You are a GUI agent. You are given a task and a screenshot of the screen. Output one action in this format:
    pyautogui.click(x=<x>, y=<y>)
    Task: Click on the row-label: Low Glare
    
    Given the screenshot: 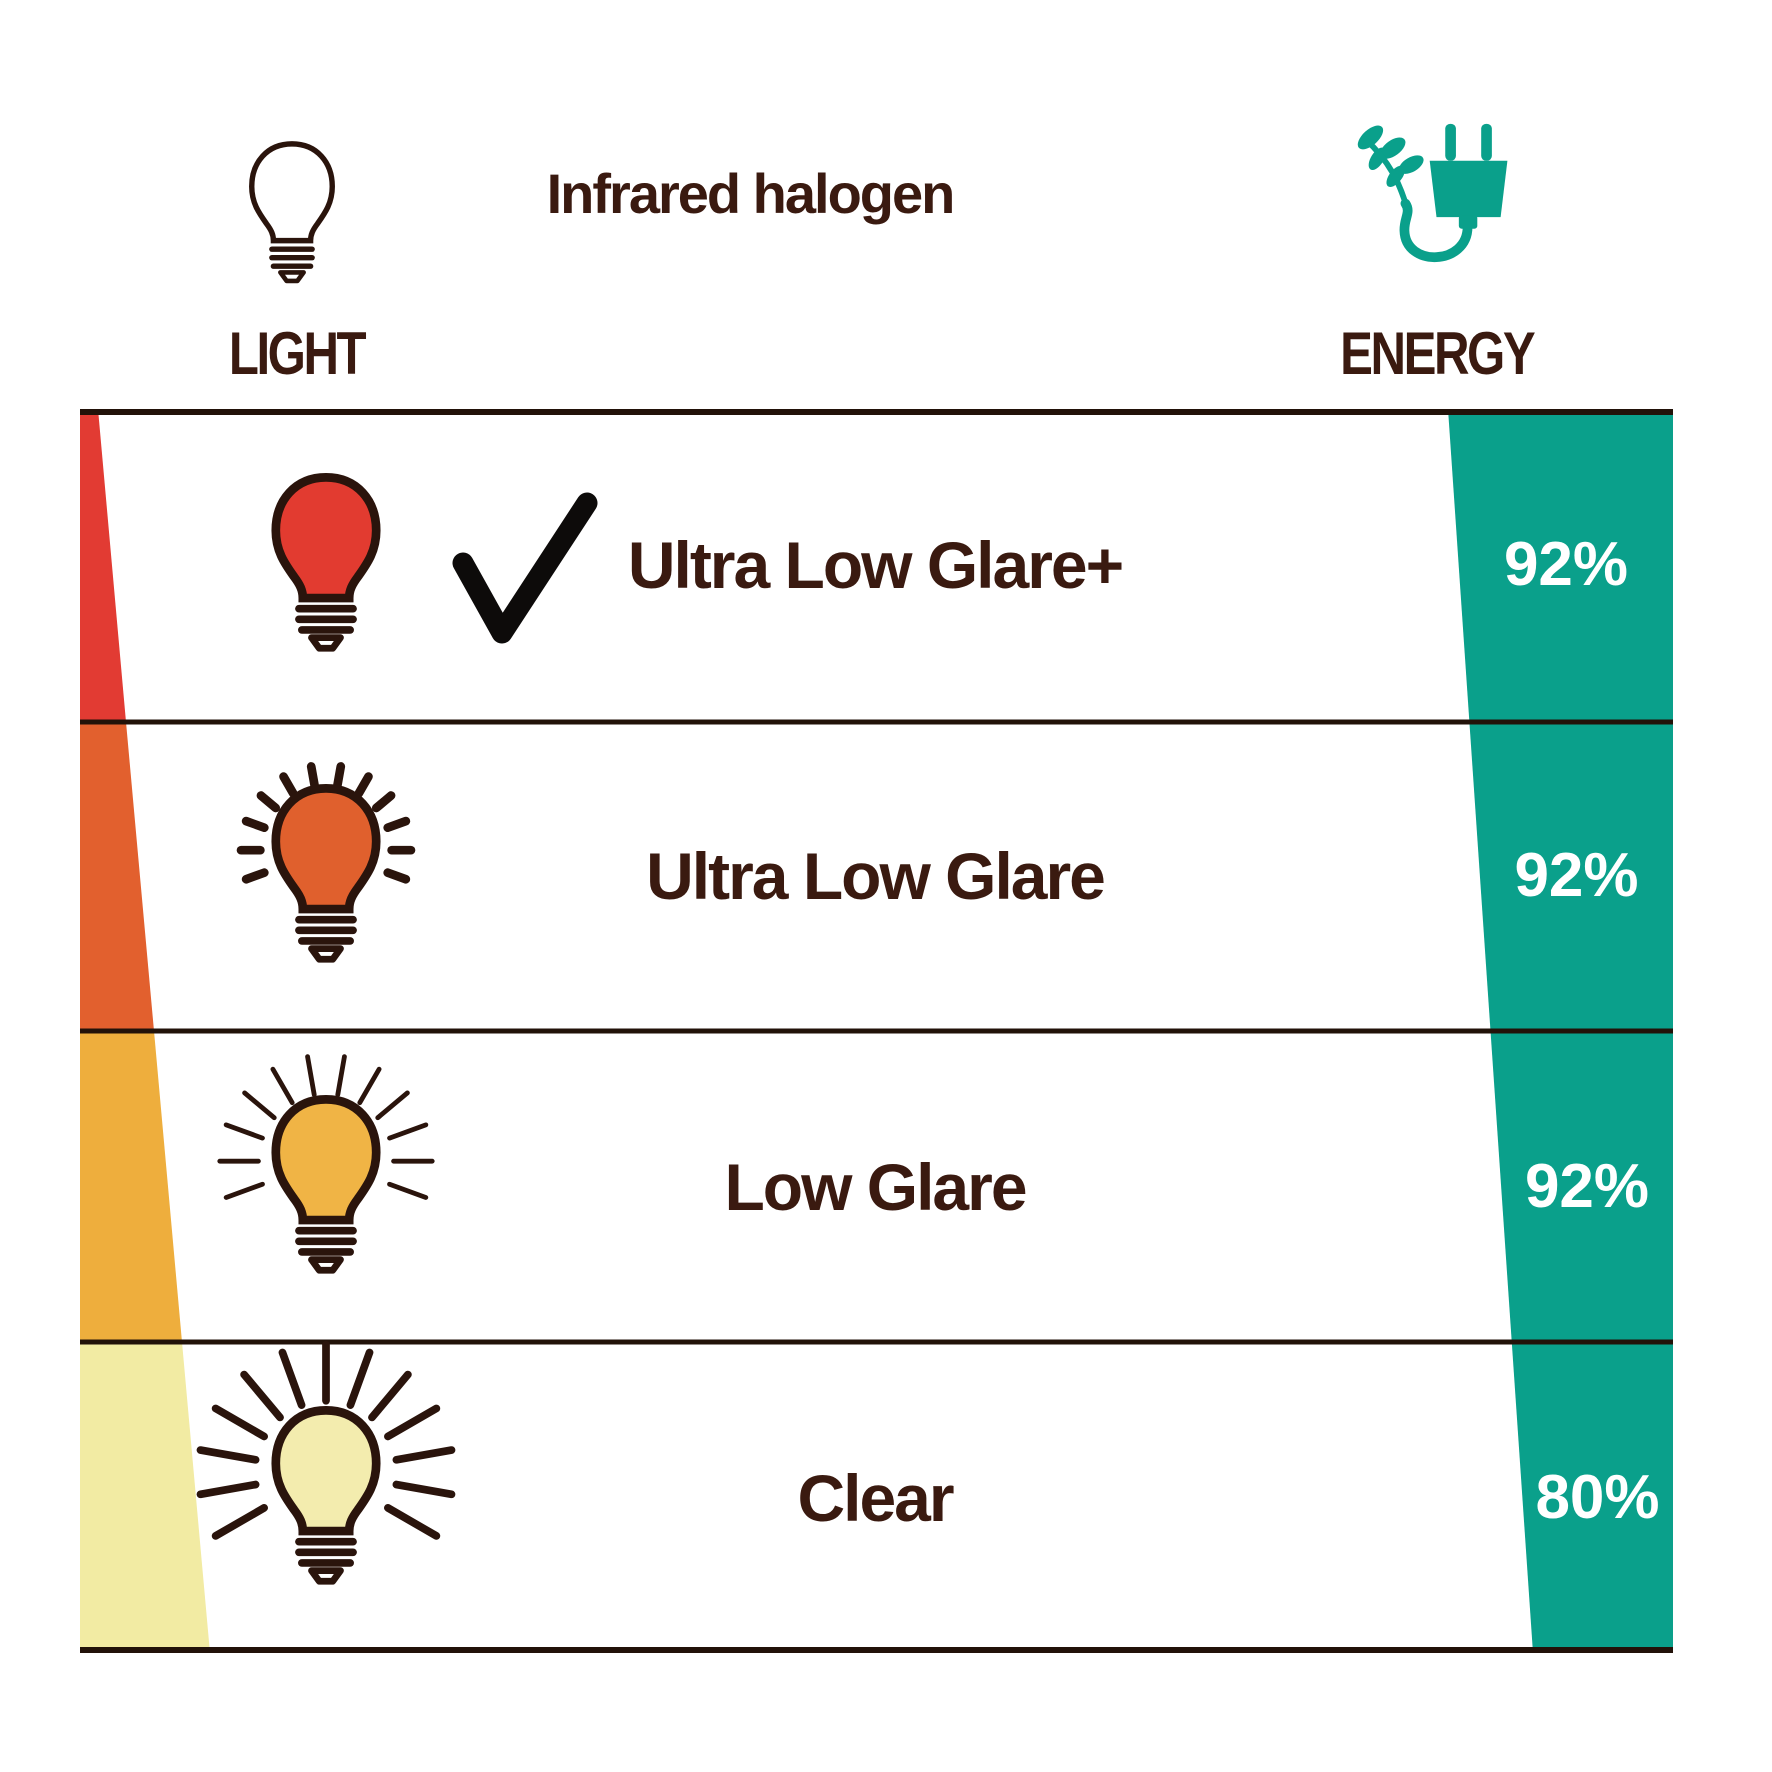 What is the action you would take?
    pyautogui.click(x=875, y=1186)
    